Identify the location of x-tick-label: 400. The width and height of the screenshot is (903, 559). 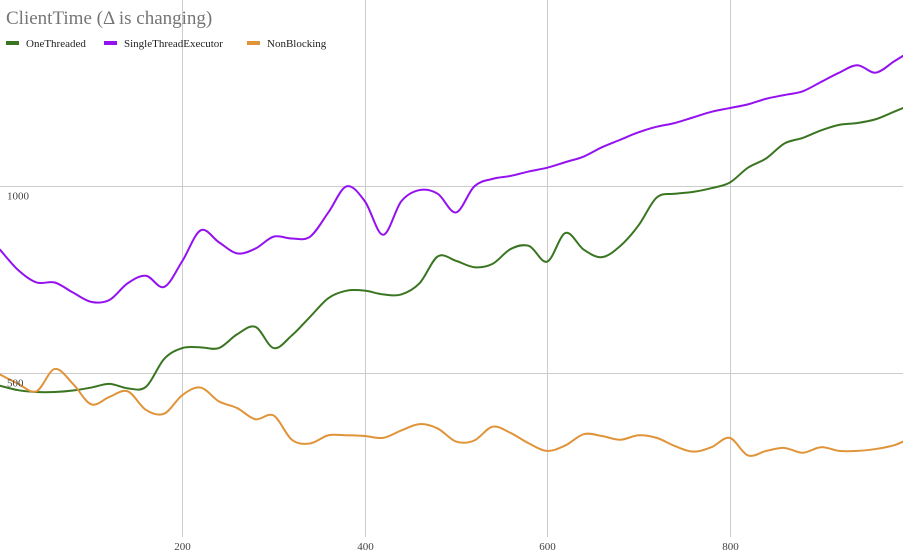
(365, 547).